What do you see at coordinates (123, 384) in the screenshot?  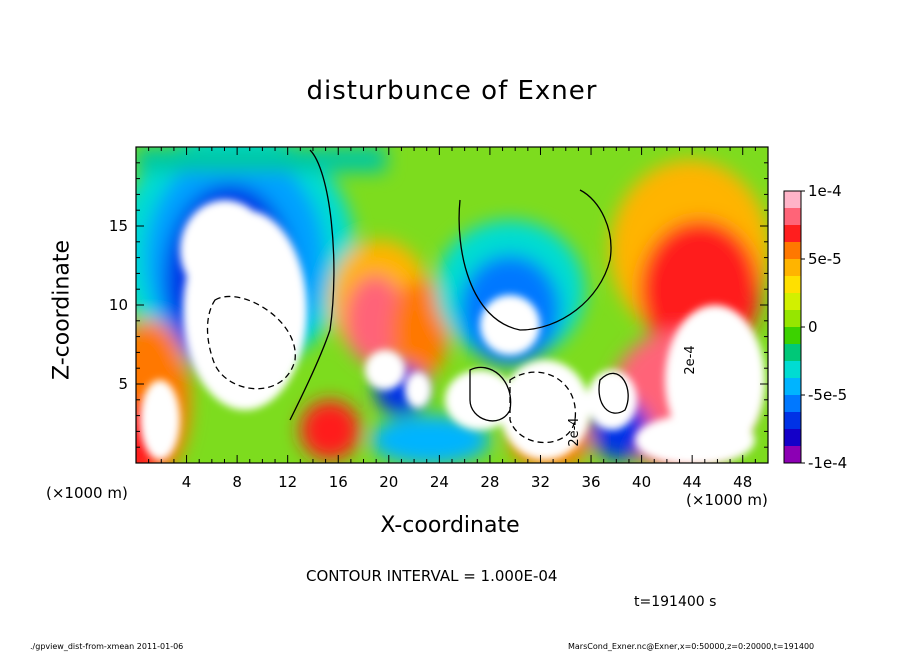 I see `y-tick-label: 5` at bounding box center [123, 384].